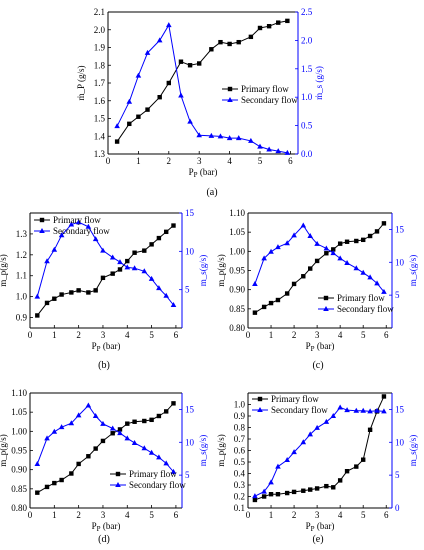 This screenshot has height=550, width=424. What do you see at coordinates (317, 515) in the screenshot?
I see `x-tick-label: 3` at bounding box center [317, 515].